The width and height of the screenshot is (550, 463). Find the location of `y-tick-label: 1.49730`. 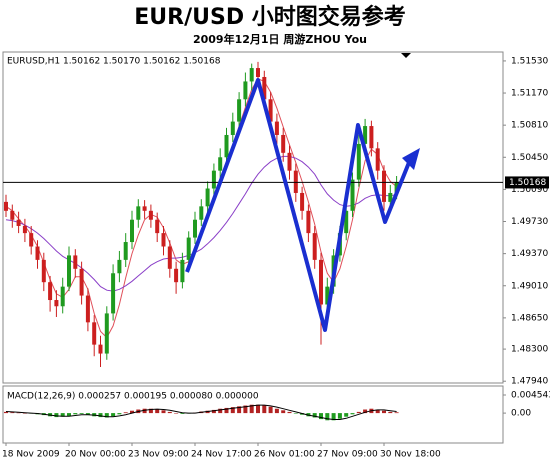

y-tick-label: 1.49730 is located at coordinates (529, 222).